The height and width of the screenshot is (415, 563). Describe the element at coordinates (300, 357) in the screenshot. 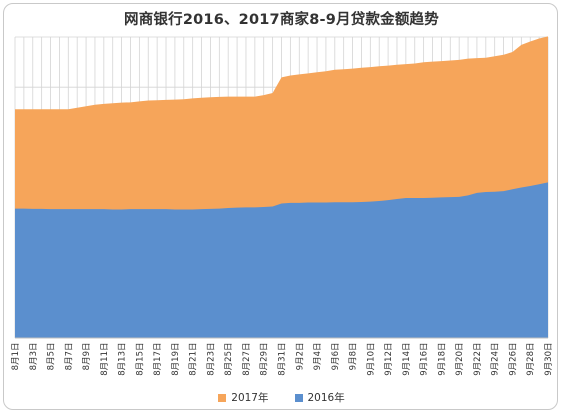

I see `x-tick-label: 9月2日` at that location.